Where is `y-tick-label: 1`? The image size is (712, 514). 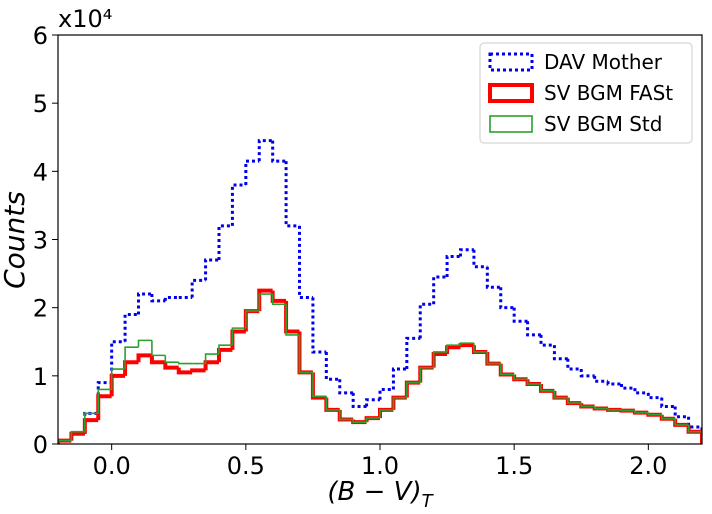
y-tick-label: 1 is located at coordinates (40, 377).